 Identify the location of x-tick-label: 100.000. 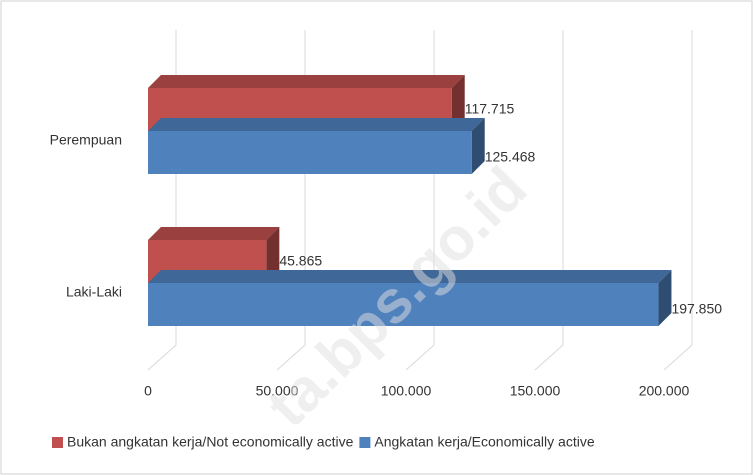
(406, 391).